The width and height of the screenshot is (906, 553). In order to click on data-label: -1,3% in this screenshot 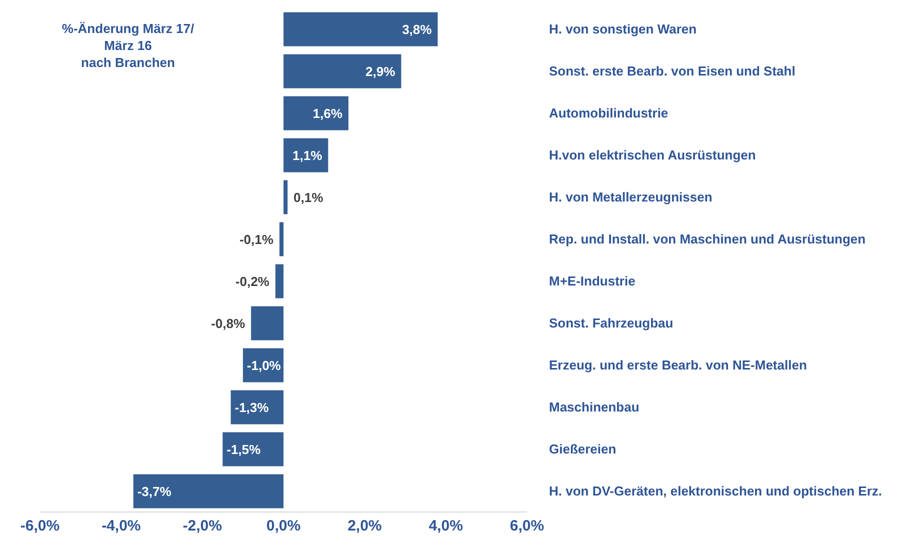, I will do `click(252, 407)`.